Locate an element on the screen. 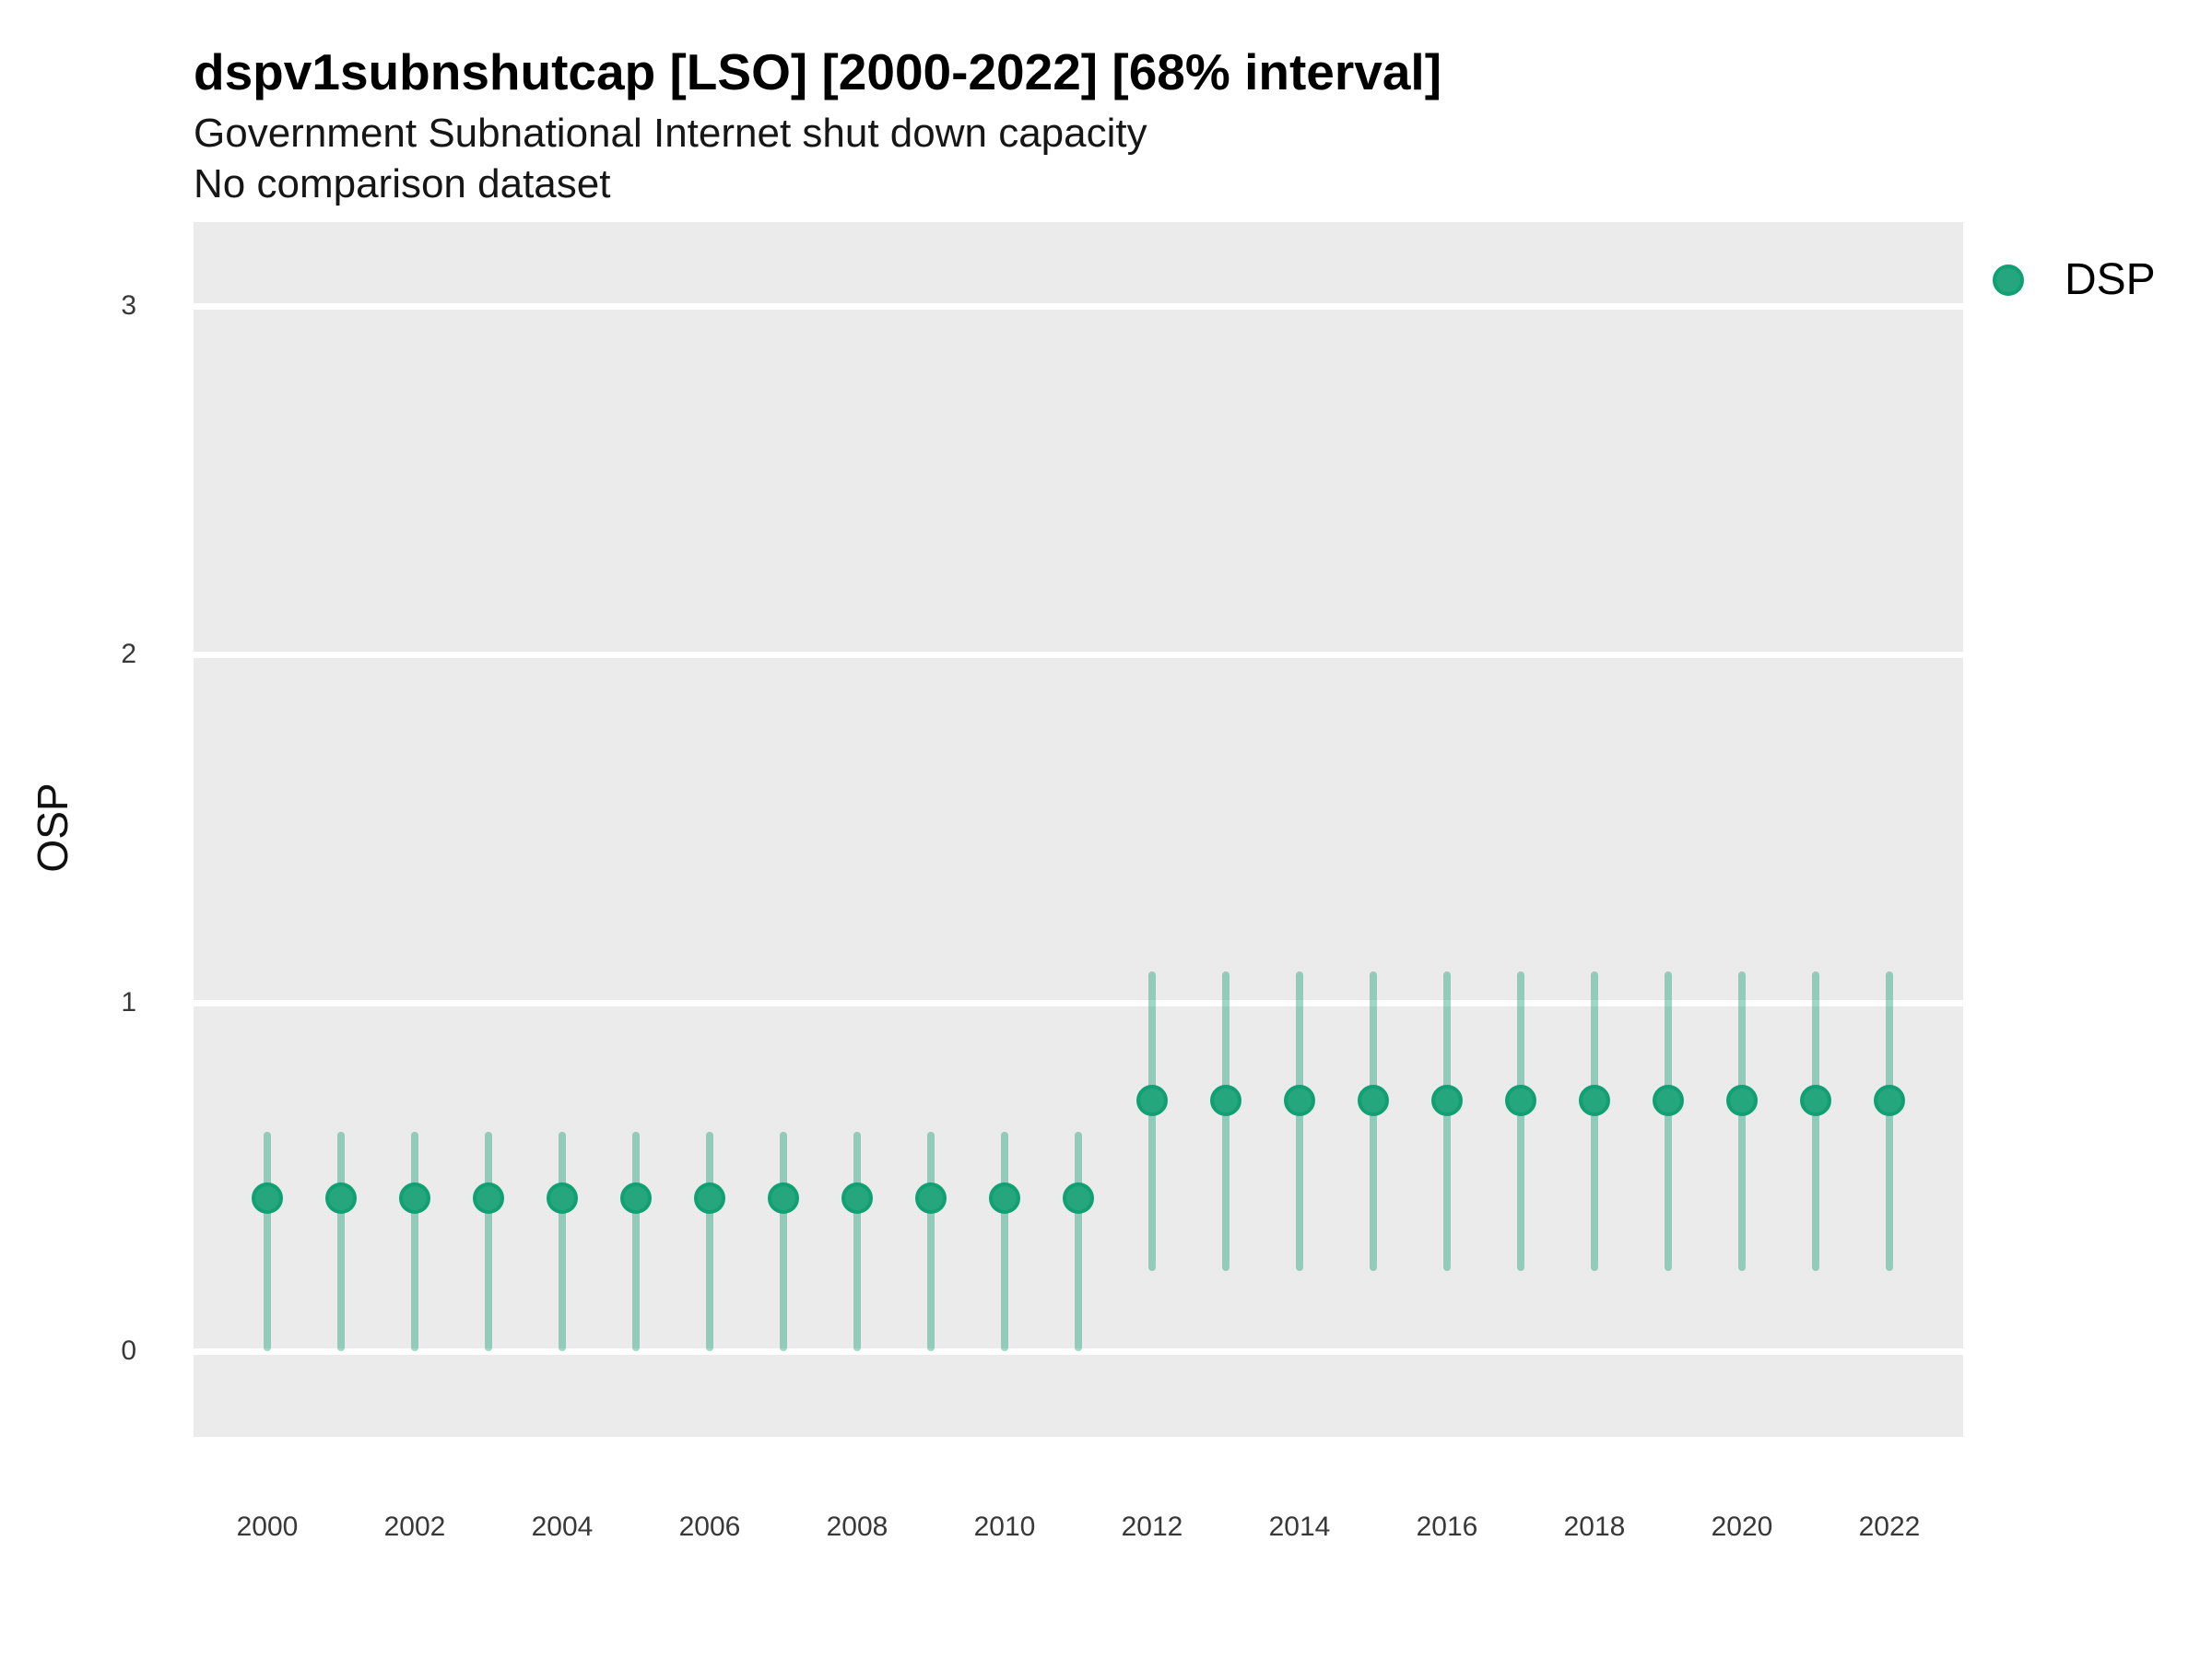 The height and width of the screenshot is (1659, 2212). legend: DSP is located at coordinates (2074, 280).